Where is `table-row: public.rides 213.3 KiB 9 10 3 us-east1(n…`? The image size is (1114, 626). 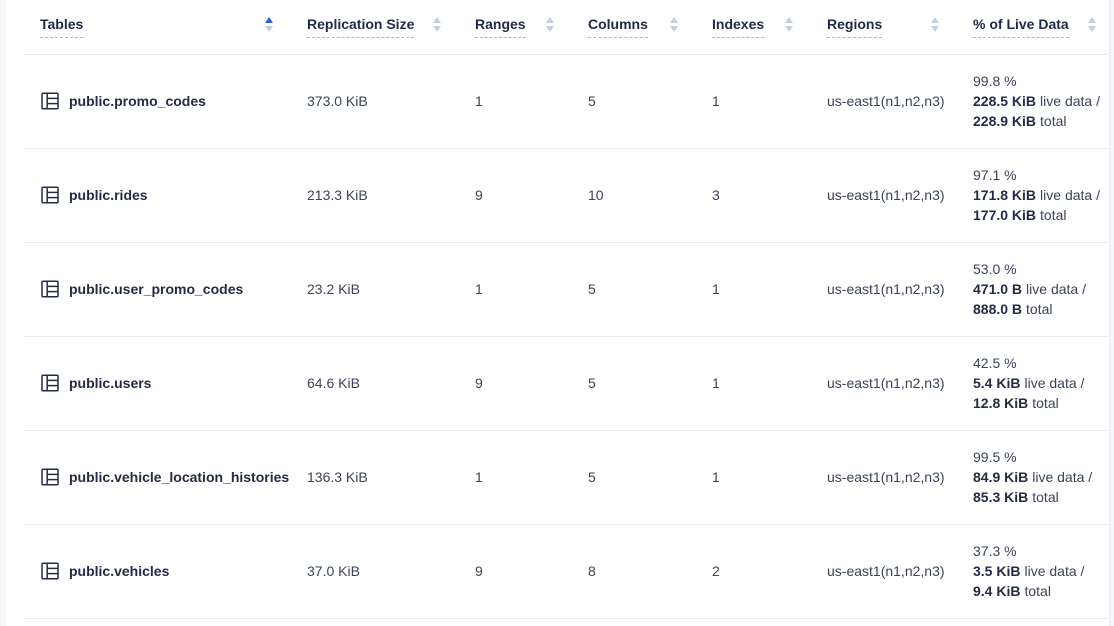
table-row: public.rides 213.3 KiB 9 10 3 us-east1(n… is located at coordinates (566, 195).